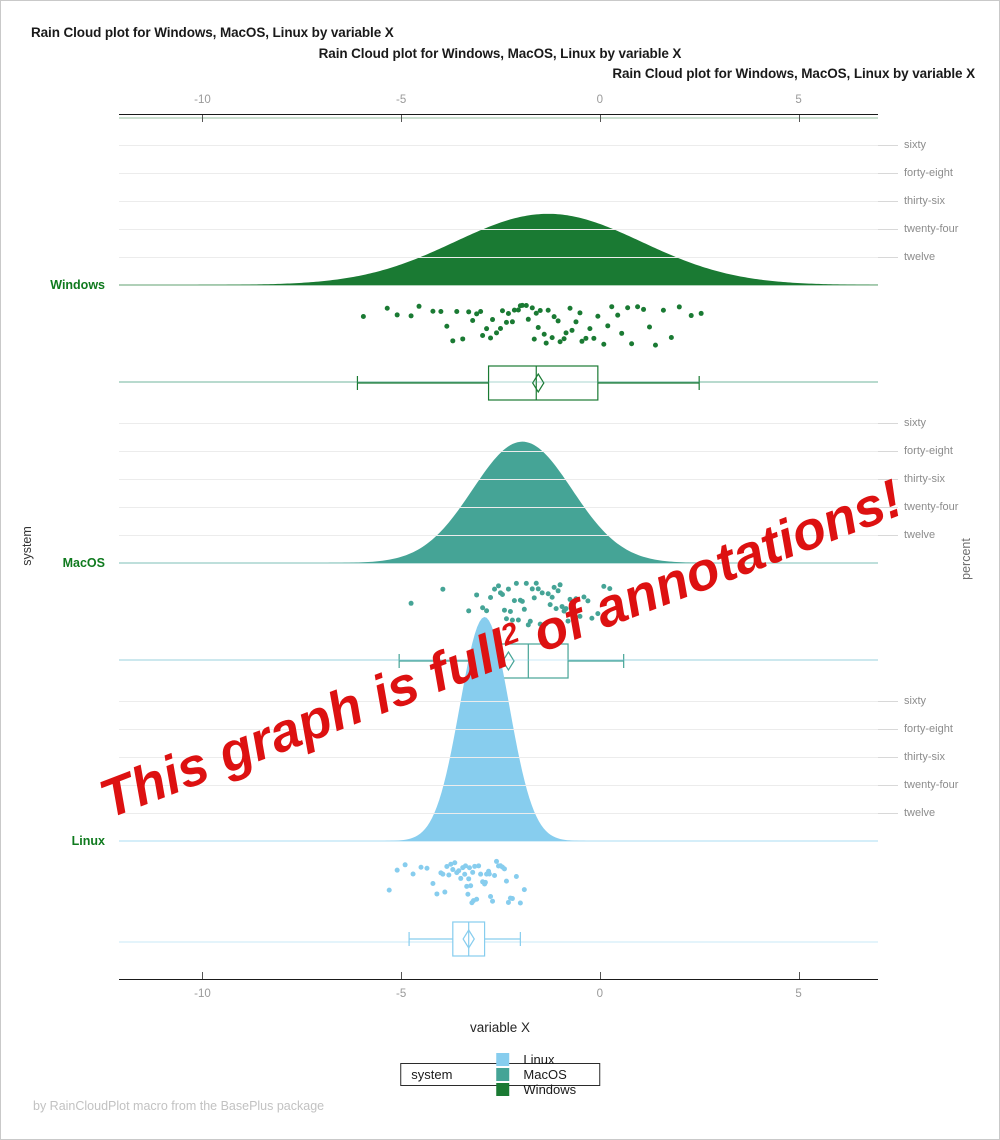 The width and height of the screenshot is (1000, 1140). What do you see at coordinates (531, 1074) in the screenshot?
I see `legend-item-macos: MacOS` at bounding box center [531, 1074].